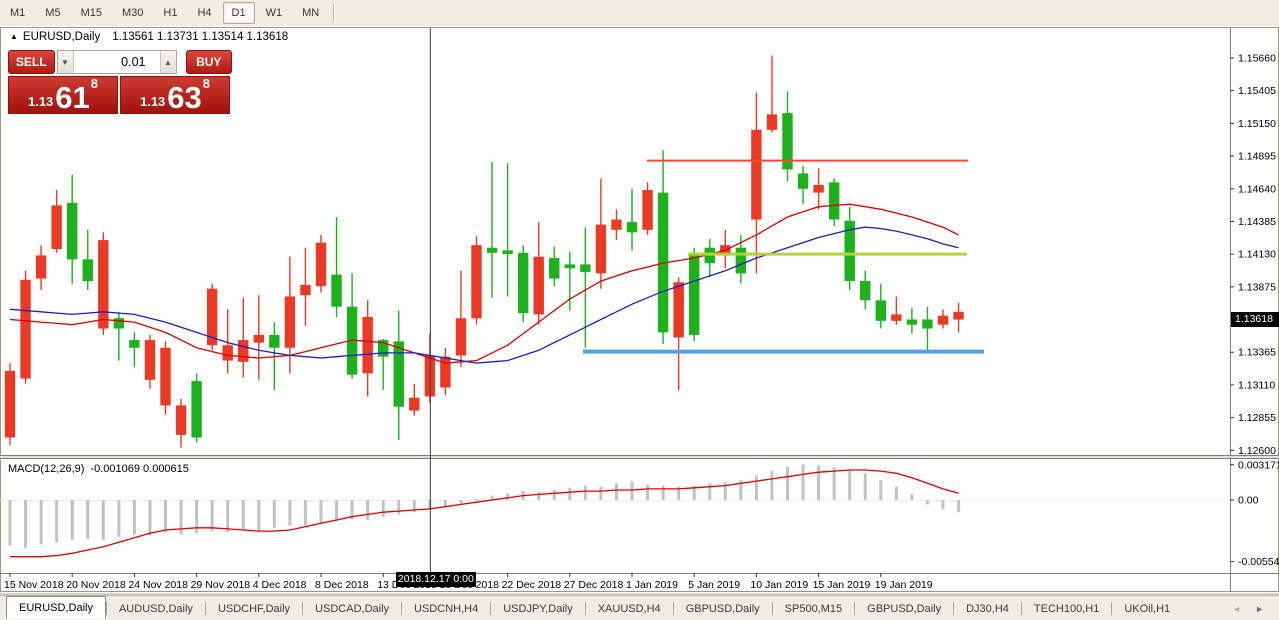 This screenshot has height=620, width=1279. I want to click on tab-scroll-left-icon: ◄, so click(1237, 608).